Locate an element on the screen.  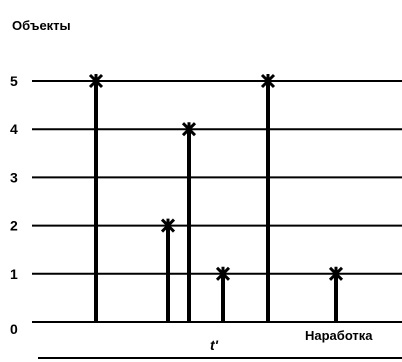
y-tick-label-5: 5 is located at coordinates (14, 81).